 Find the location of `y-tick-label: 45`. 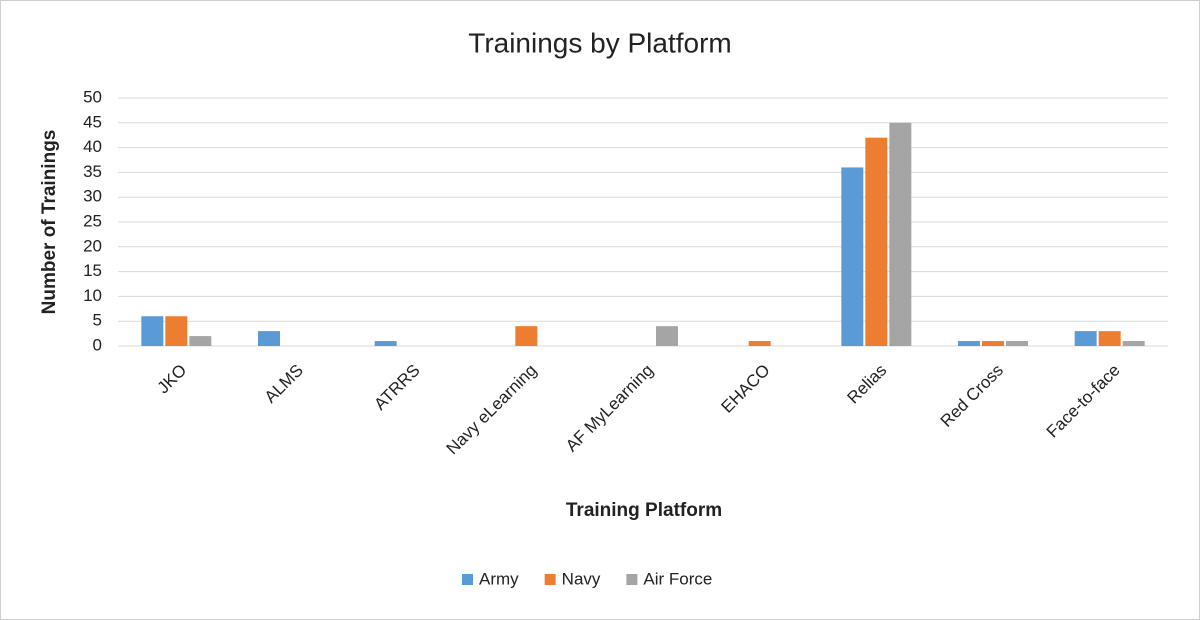

y-tick-label: 45 is located at coordinates (92, 121).